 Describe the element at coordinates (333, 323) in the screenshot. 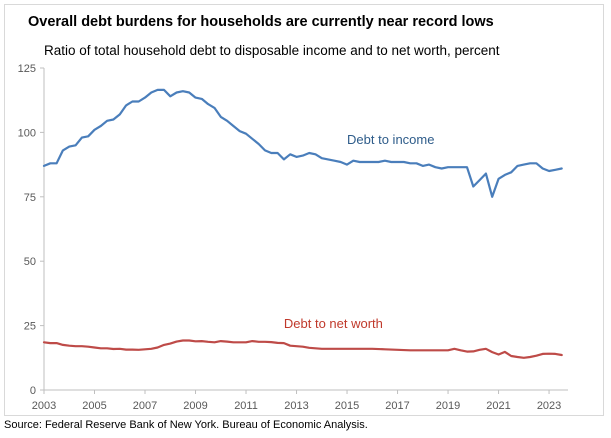

I see `annotation-debt-to-net-worth: Debt to net worth` at that location.